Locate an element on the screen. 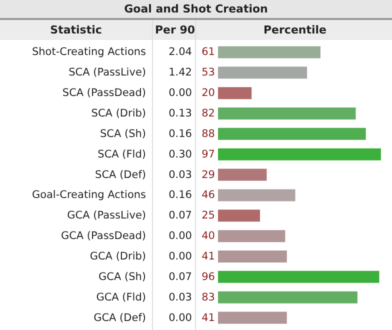 This screenshot has height=330, width=392. y-tick-label: SCA (PassDead) is located at coordinates (104, 93).